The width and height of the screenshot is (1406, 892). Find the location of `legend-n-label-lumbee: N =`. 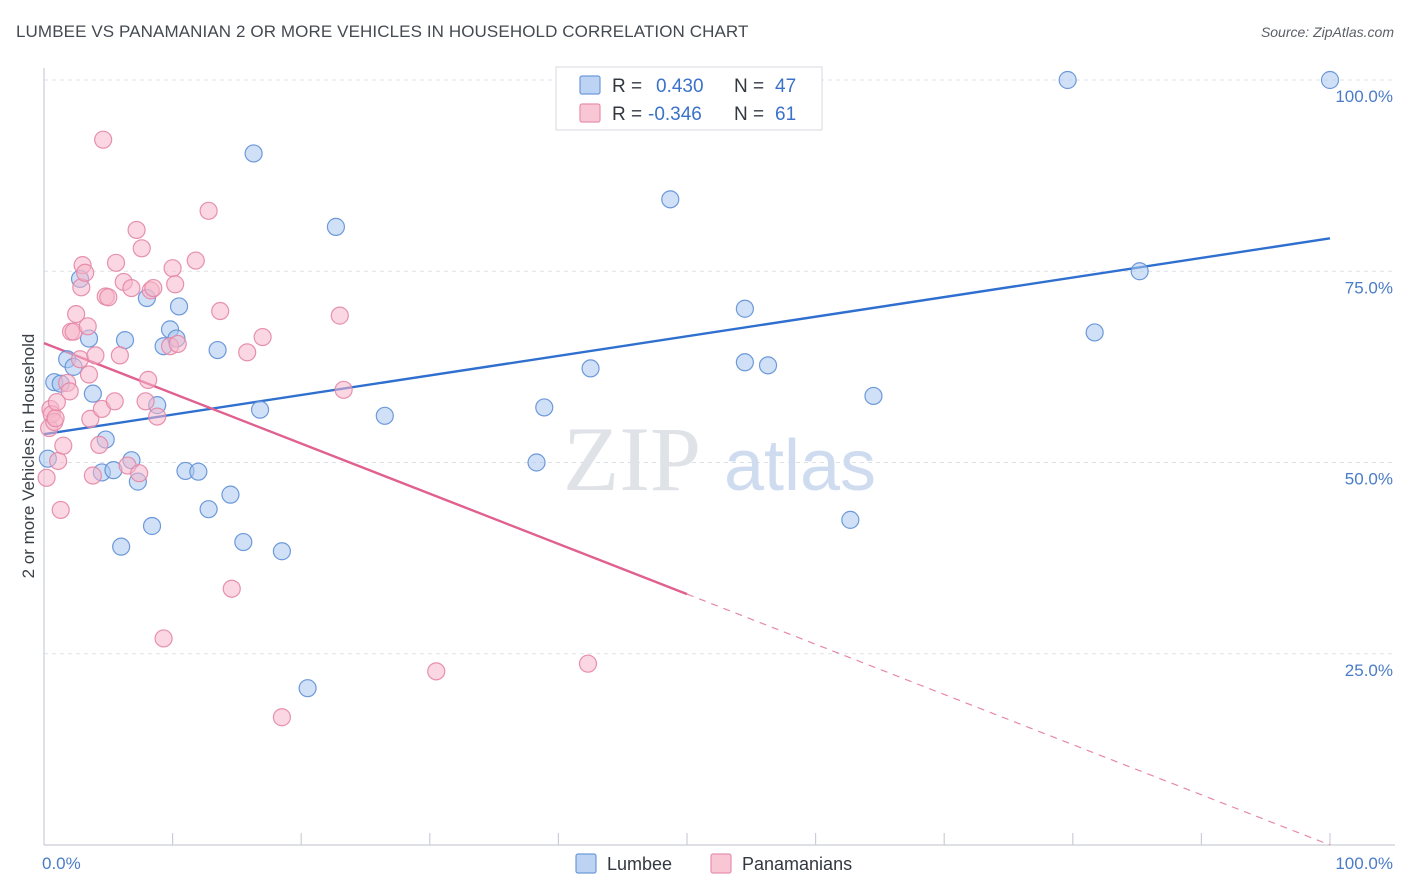

legend-n-label-lumbee: N = is located at coordinates (749, 86).